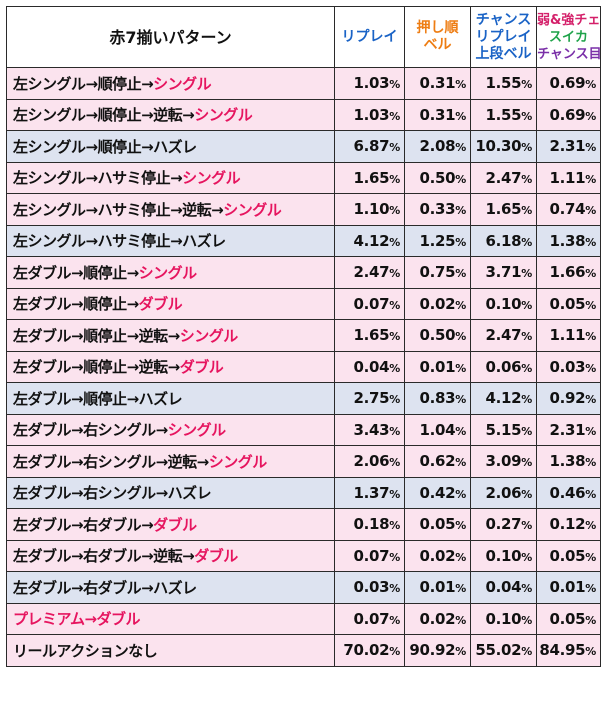 The width and height of the screenshot is (605, 702). I want to click on cell-replay: 1.10%, so click(369, 209).